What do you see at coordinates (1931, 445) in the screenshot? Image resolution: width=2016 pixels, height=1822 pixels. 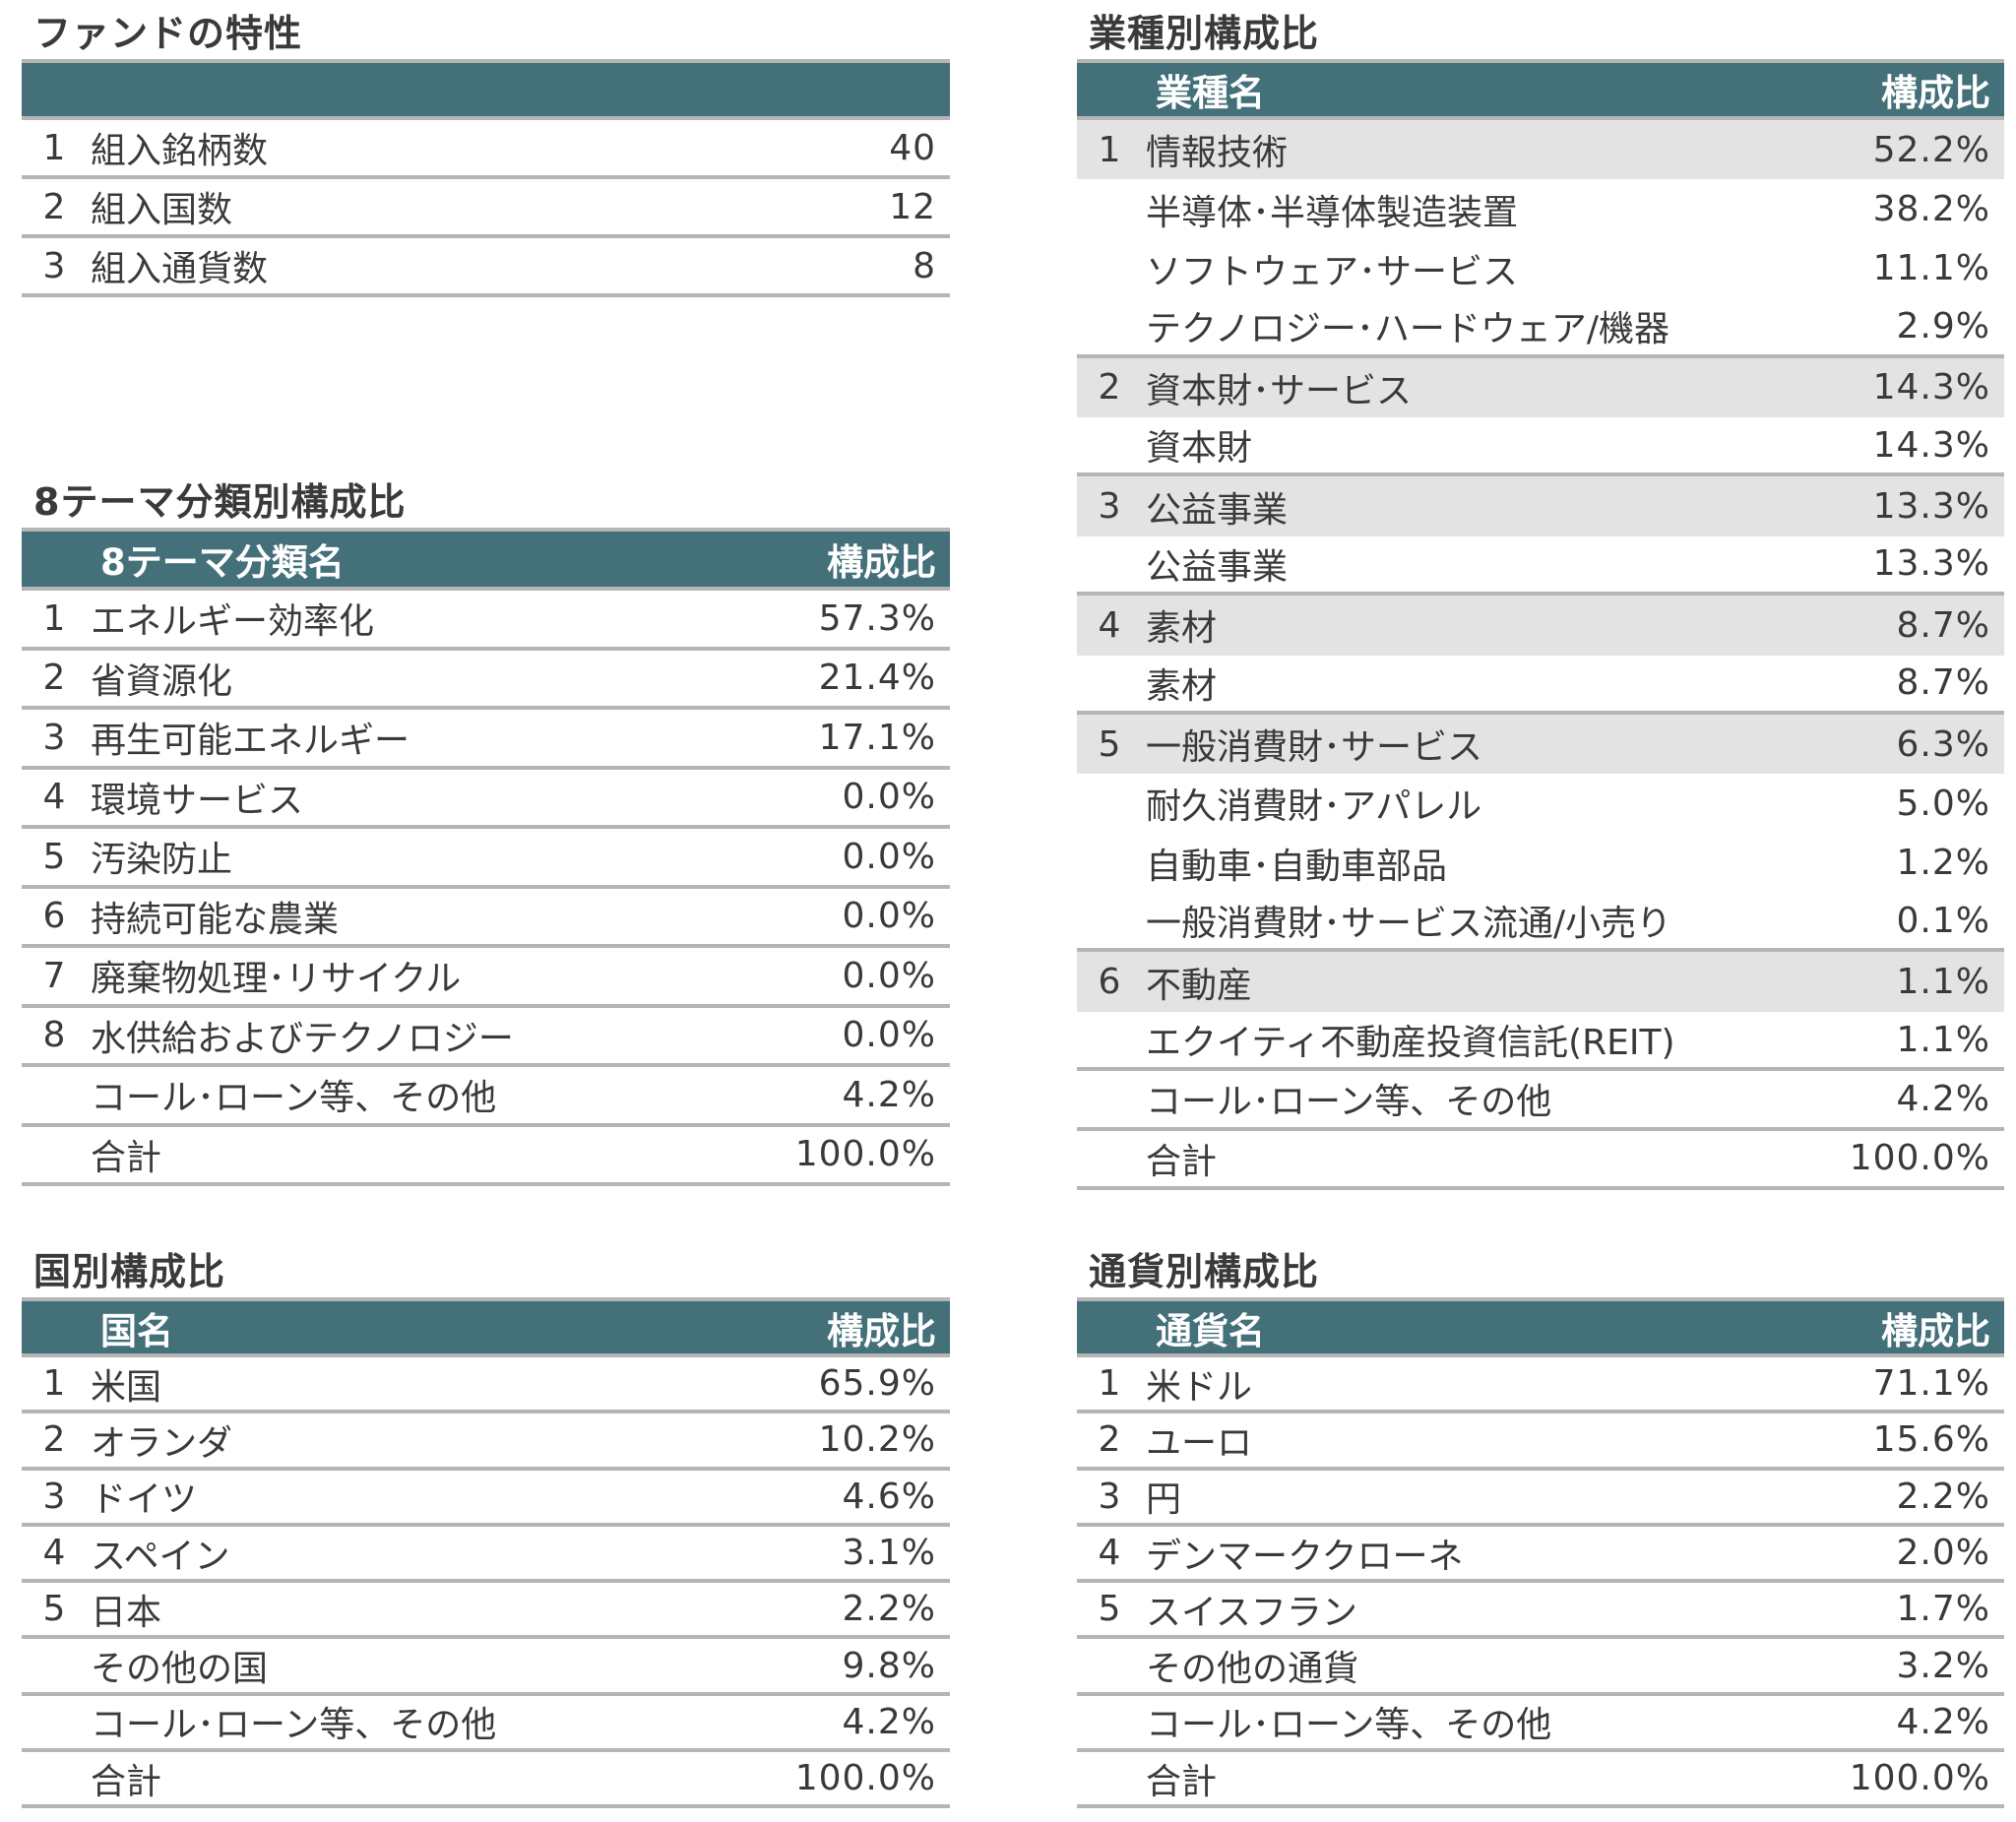 I see `row-value: 14.3%` at bounding box center [1931, 445].